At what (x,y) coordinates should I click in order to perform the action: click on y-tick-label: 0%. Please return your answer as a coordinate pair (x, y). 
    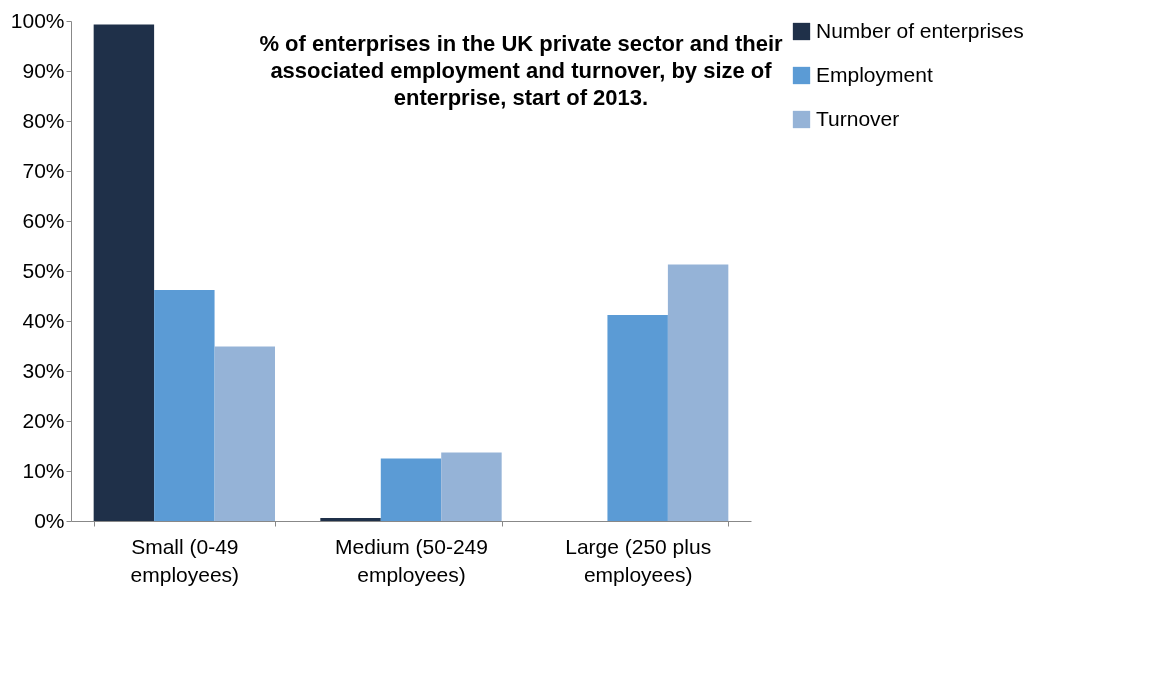
    Looking at the image, I should click on (49, 520).